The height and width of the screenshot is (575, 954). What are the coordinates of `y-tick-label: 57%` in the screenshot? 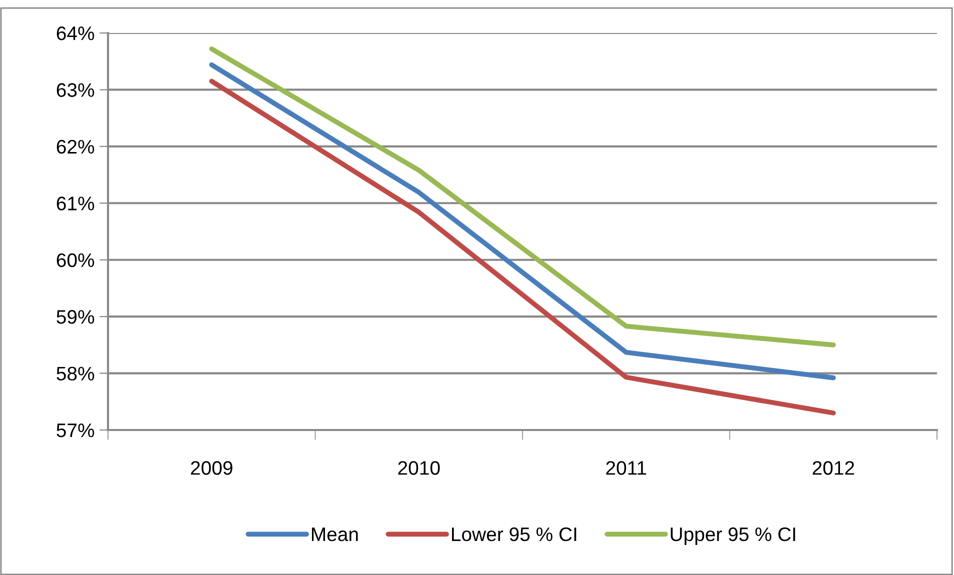 It's located at (75, 431).